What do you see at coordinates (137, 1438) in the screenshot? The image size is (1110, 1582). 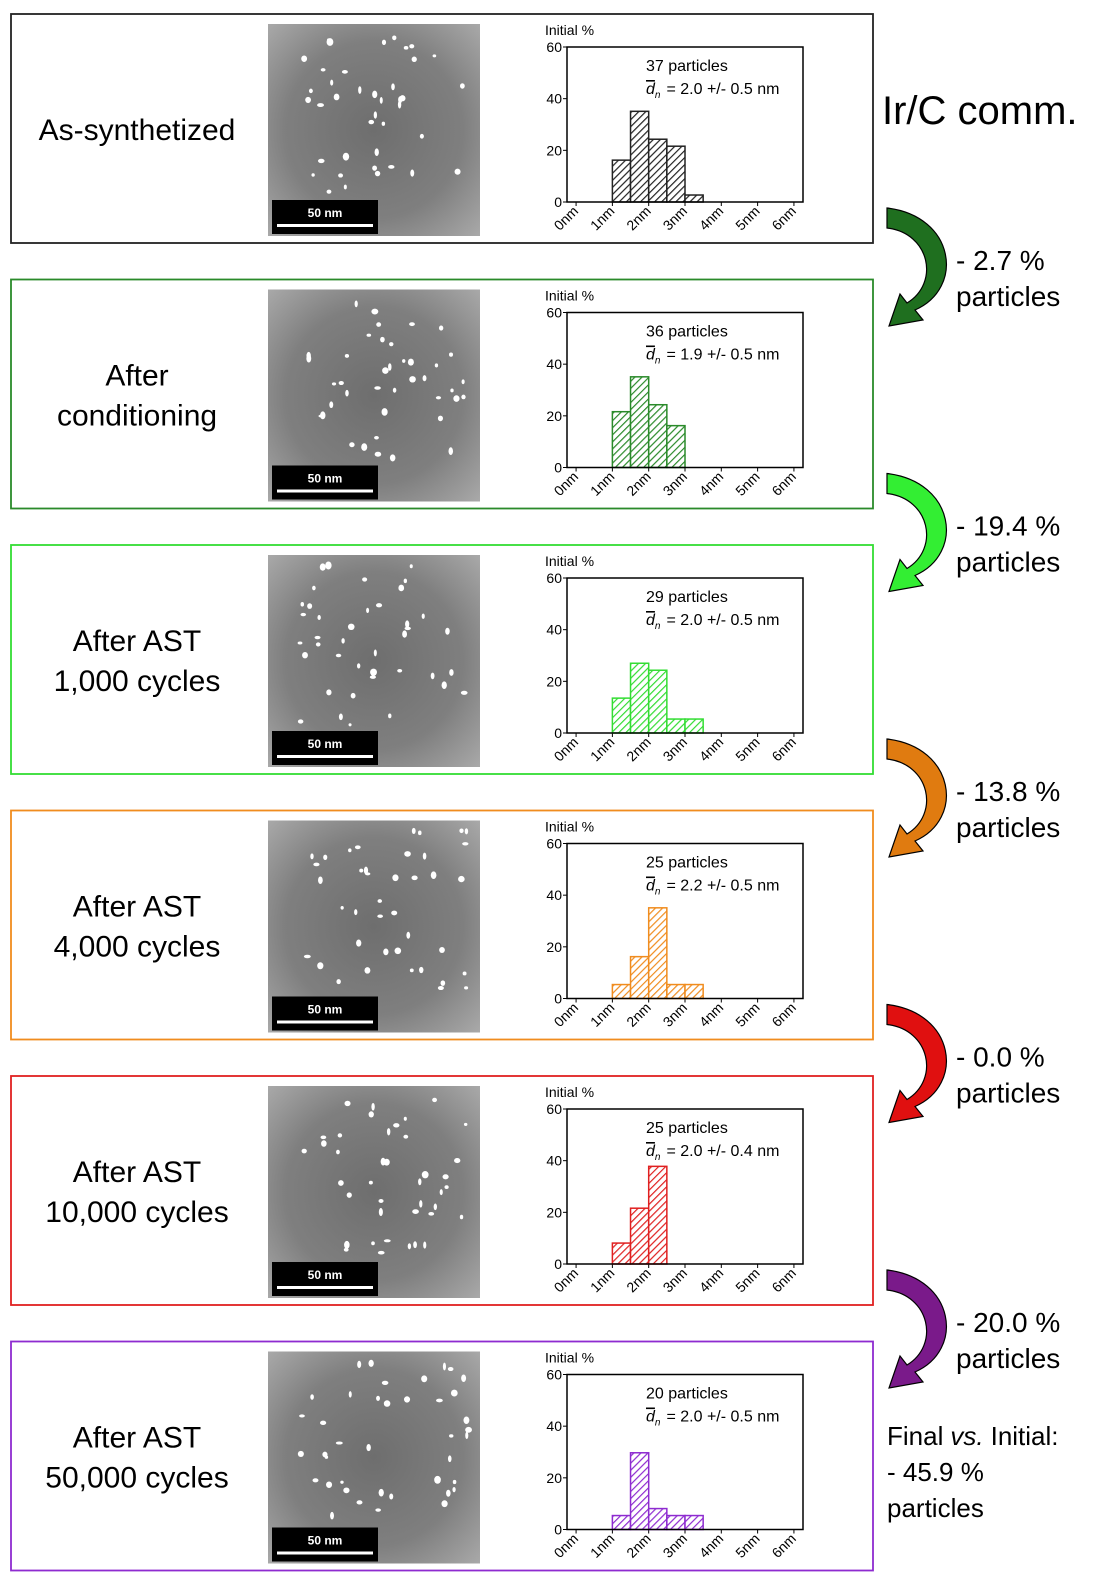 I see `panel-label: After AST` at bounding box center [137, 1438].